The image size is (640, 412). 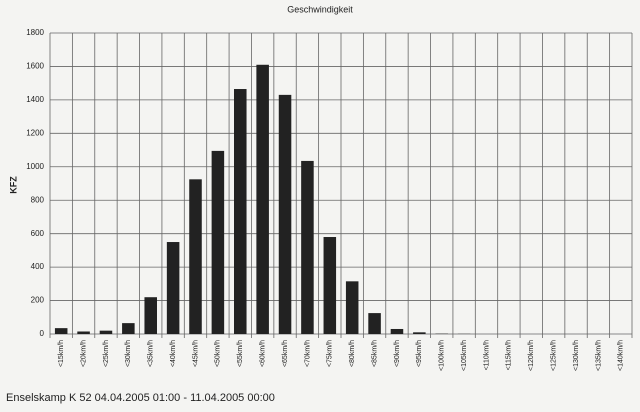 What do you see at coordinates (621, 355) in the screenshot?
I see `x-tick-label: <140km/h` at bounding box center [621, 355].